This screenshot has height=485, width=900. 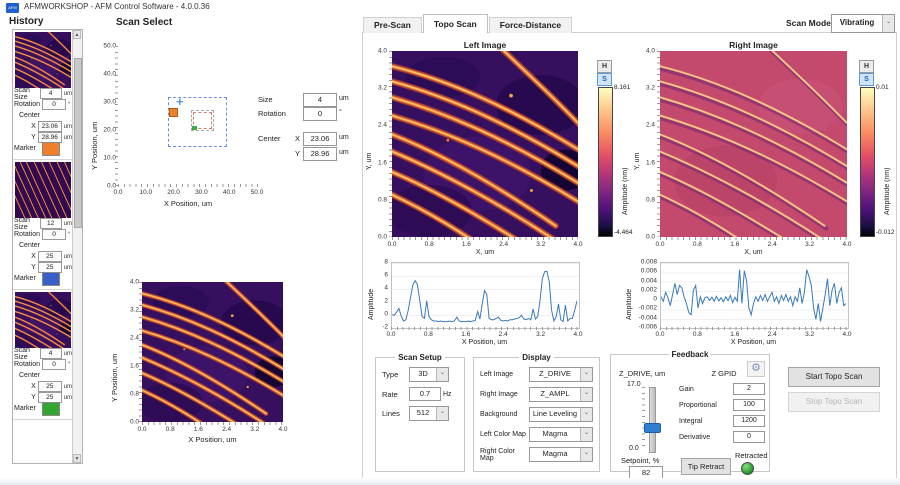 I want to click on scan-select-plot: +, so click(x=188, y=116).